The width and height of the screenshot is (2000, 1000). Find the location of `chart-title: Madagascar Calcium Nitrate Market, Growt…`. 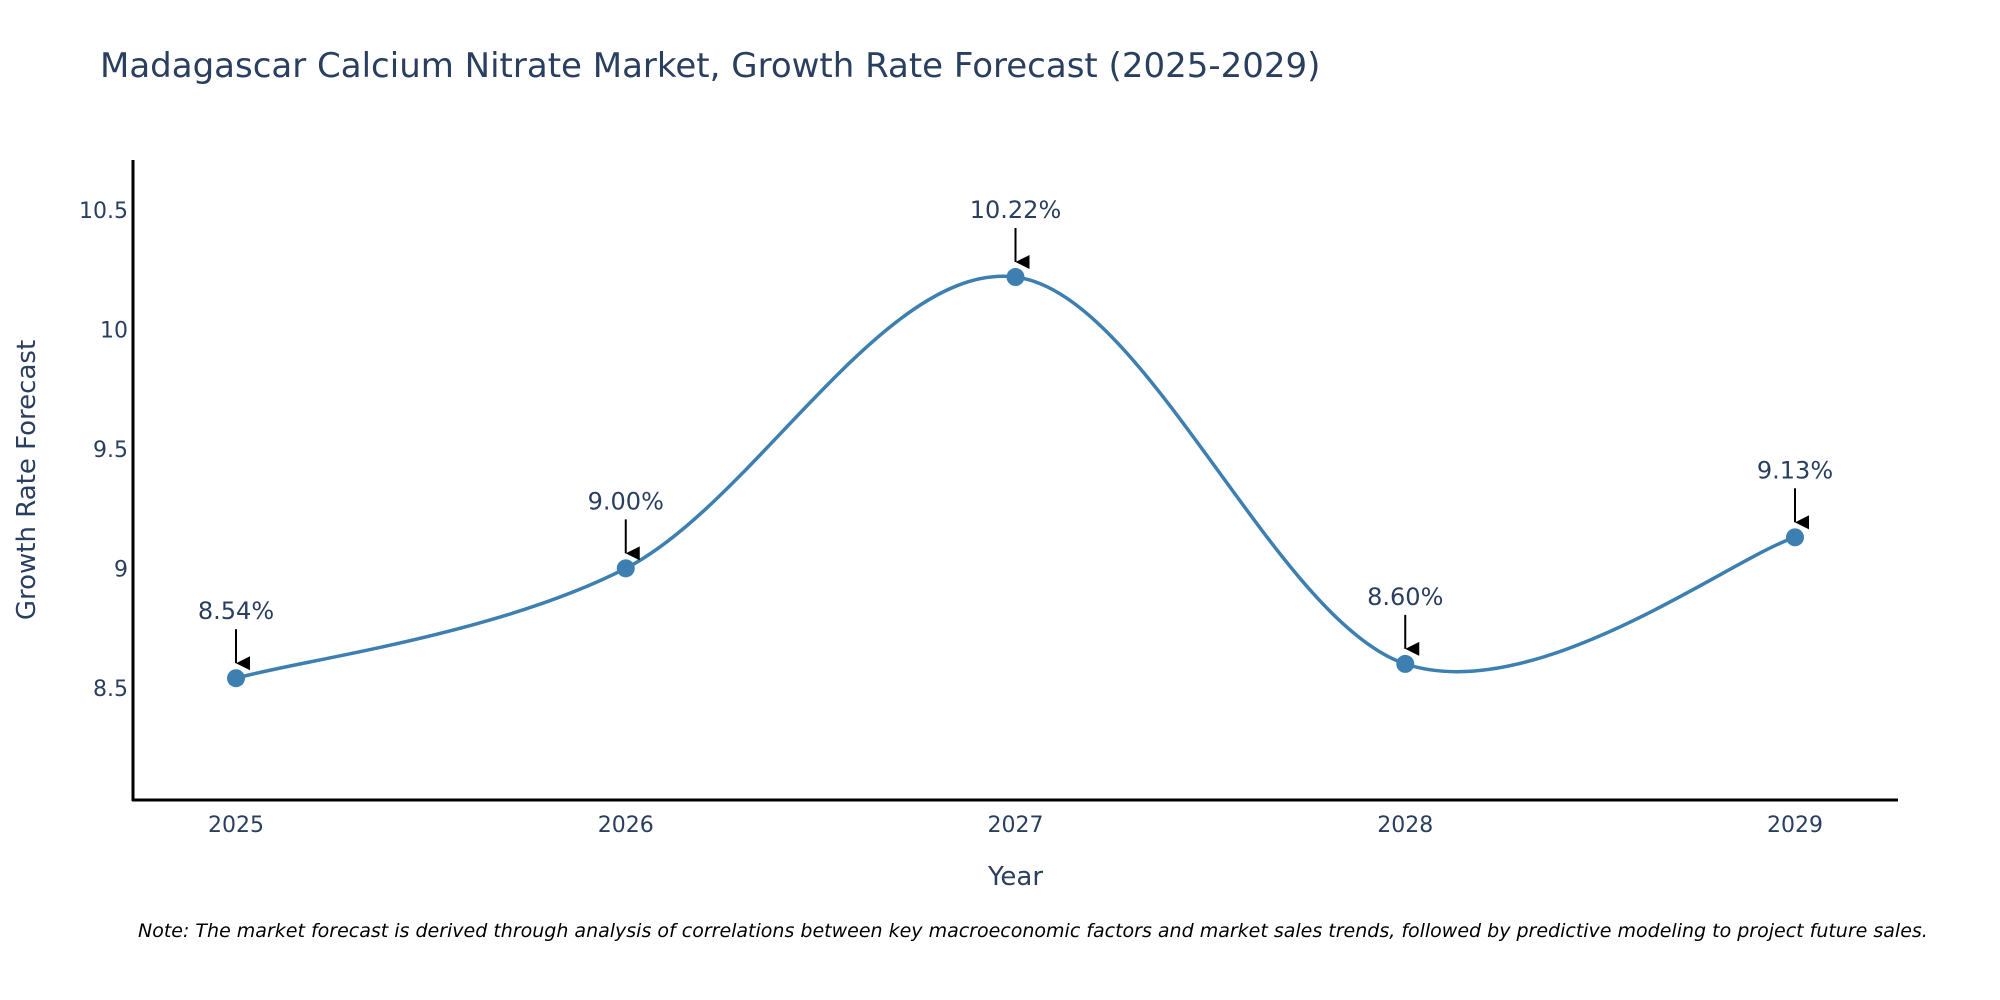

chart-title: Madagascar Calcium Nitrate Market, Growt… is located at coordinates (710, 66).